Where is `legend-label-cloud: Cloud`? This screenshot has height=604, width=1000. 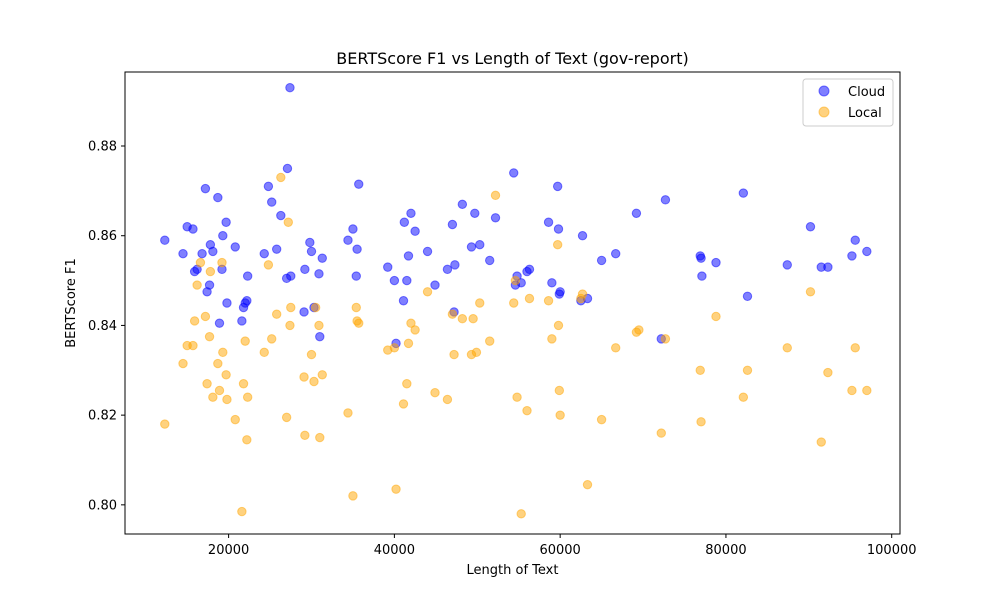 legend-label-cloud: Cloud is located at coordinates (866, 92).